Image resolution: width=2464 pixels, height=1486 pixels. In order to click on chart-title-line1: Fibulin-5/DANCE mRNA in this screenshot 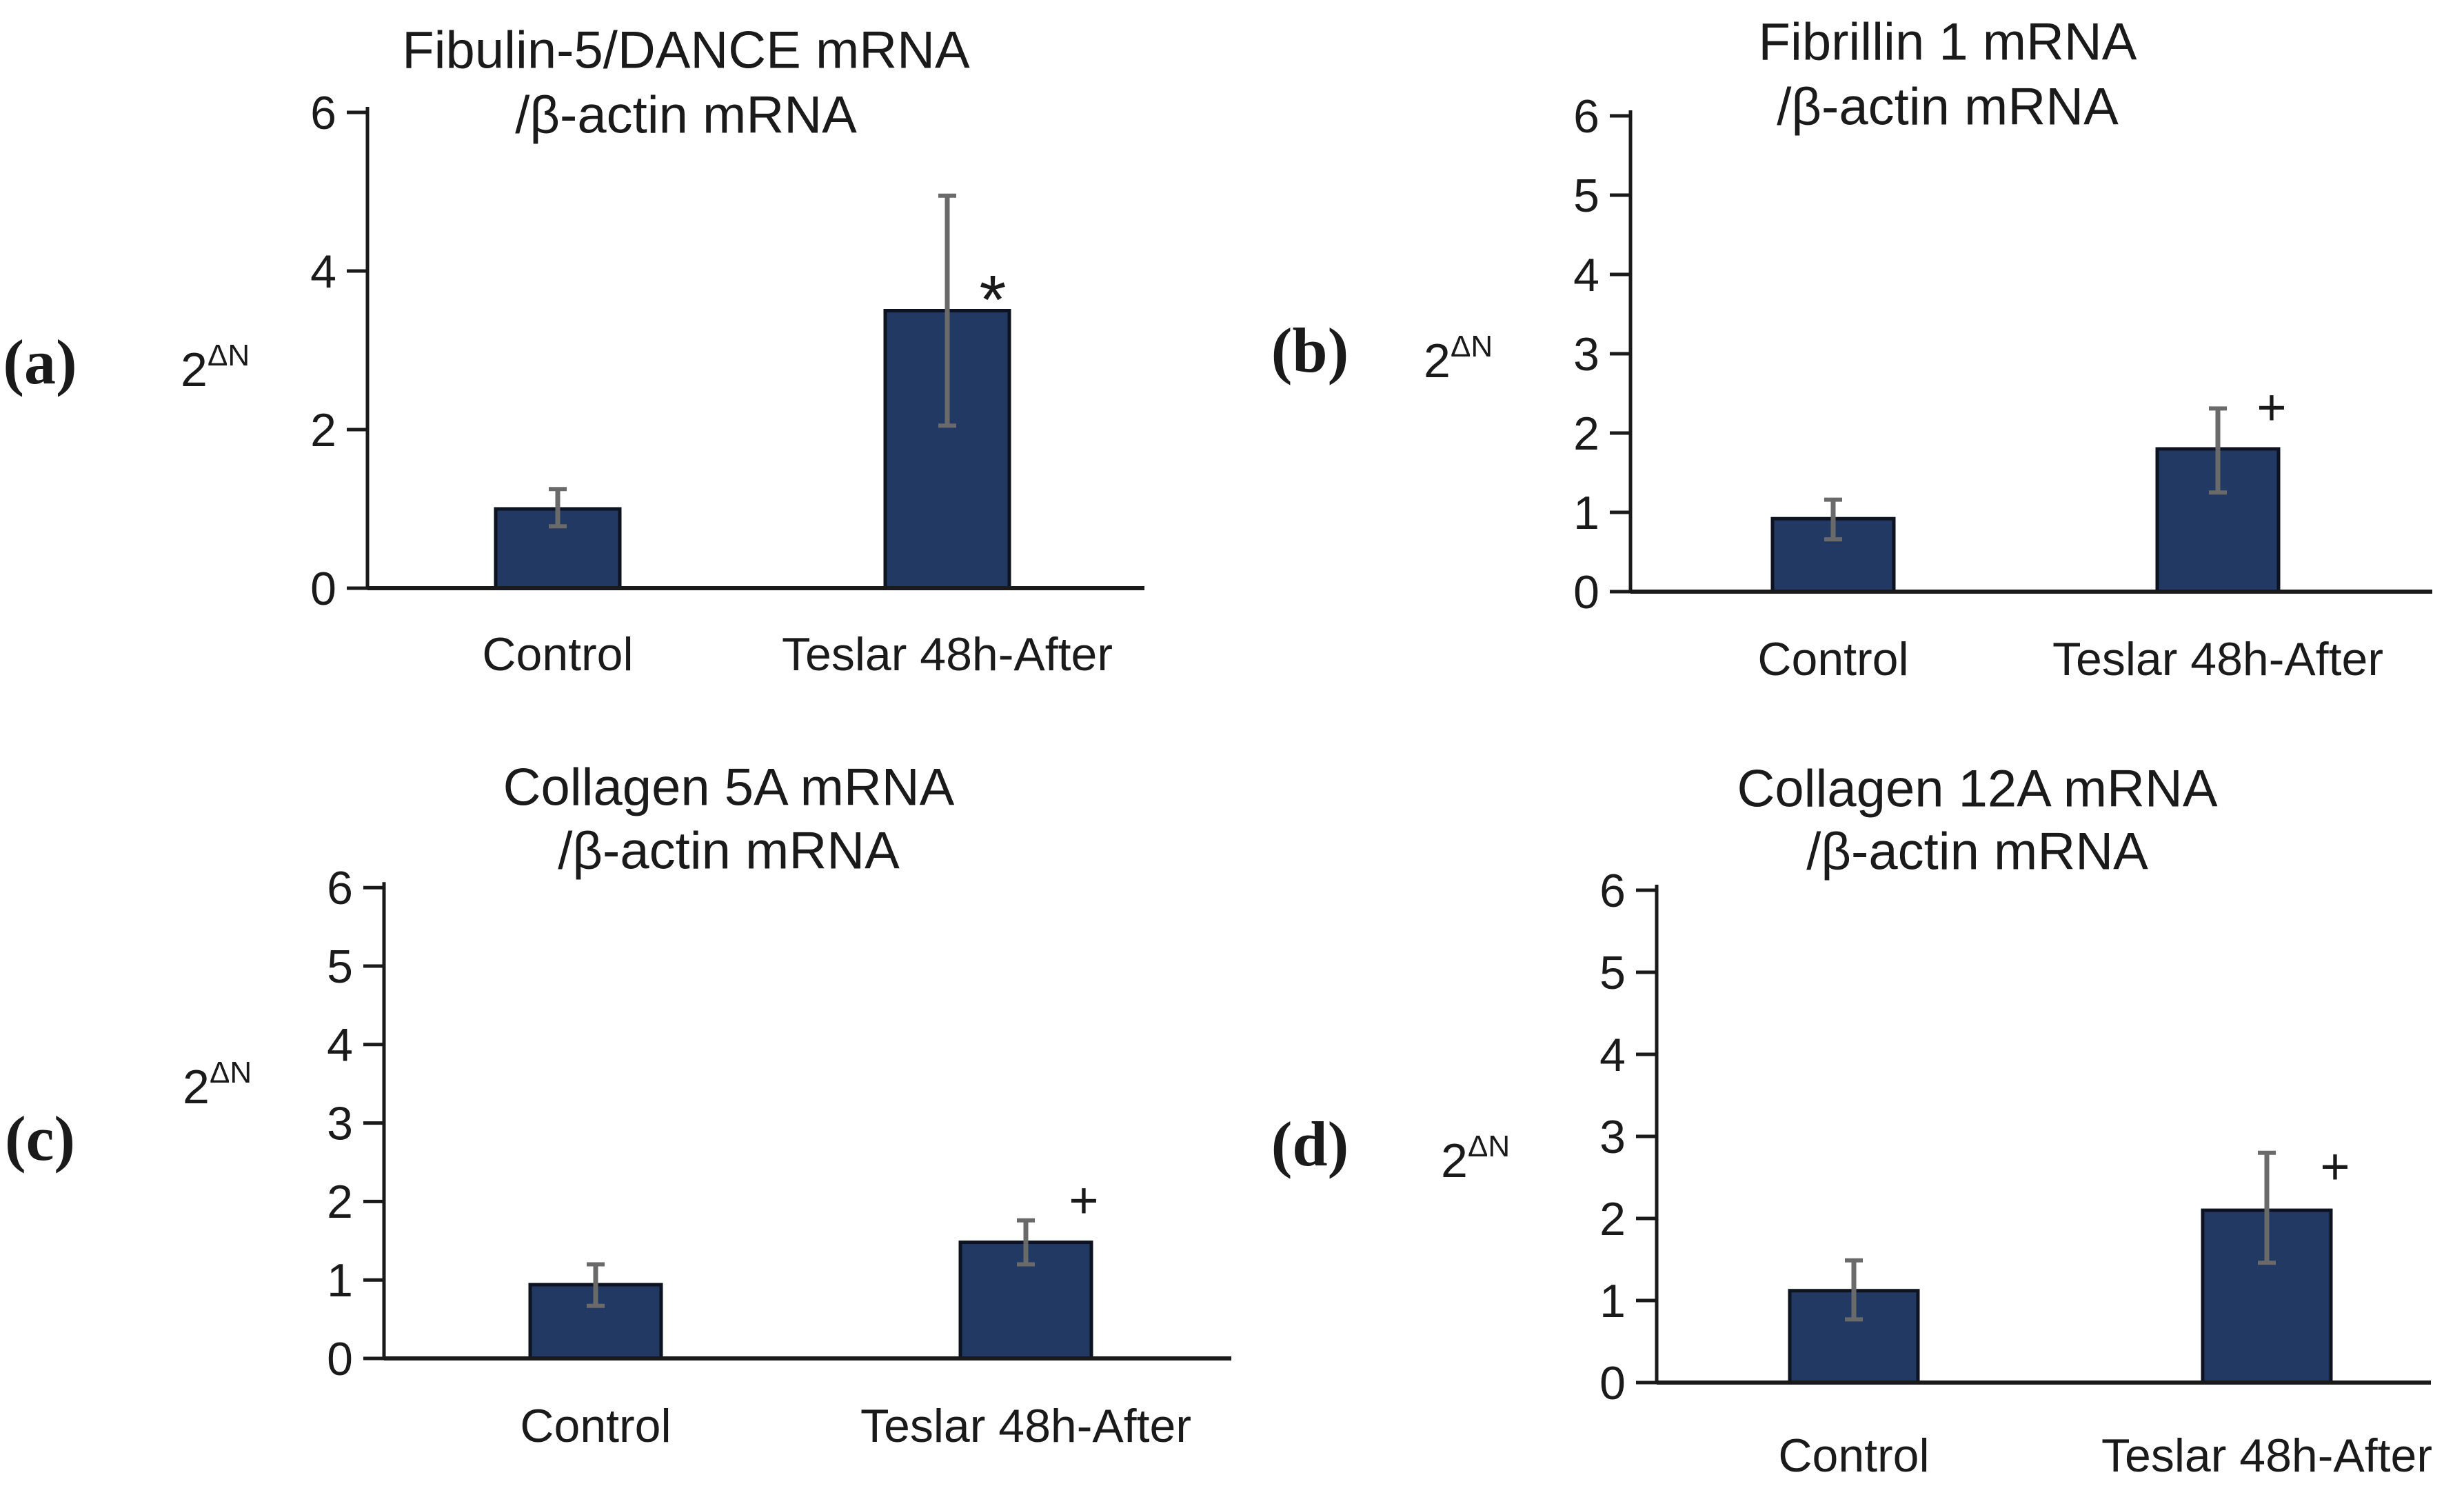, I will do `click(686, 50)`.